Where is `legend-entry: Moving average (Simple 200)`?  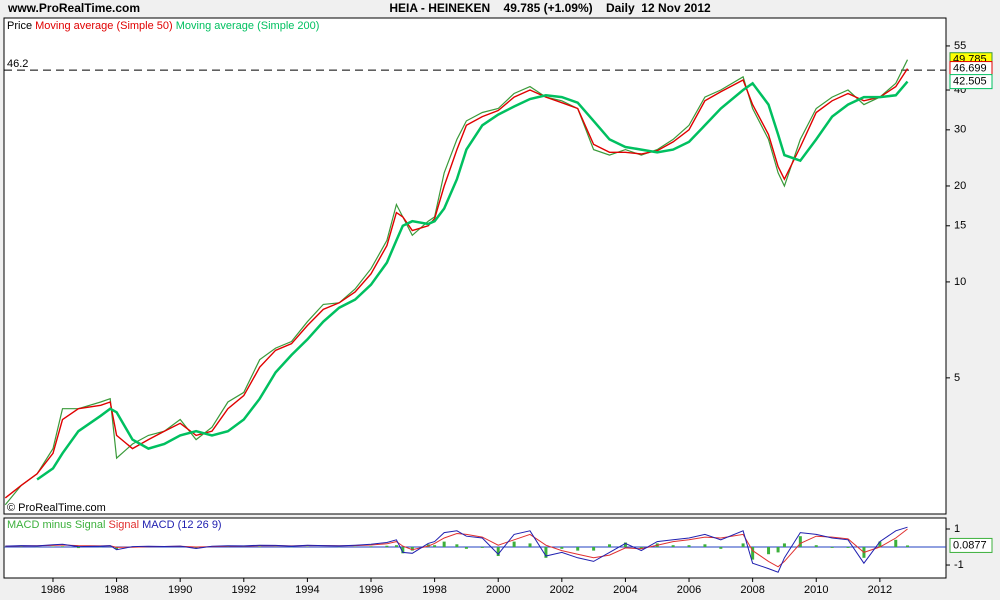 legend-entry: Moving average (Simple 200) is located at coordinates (248, 26).